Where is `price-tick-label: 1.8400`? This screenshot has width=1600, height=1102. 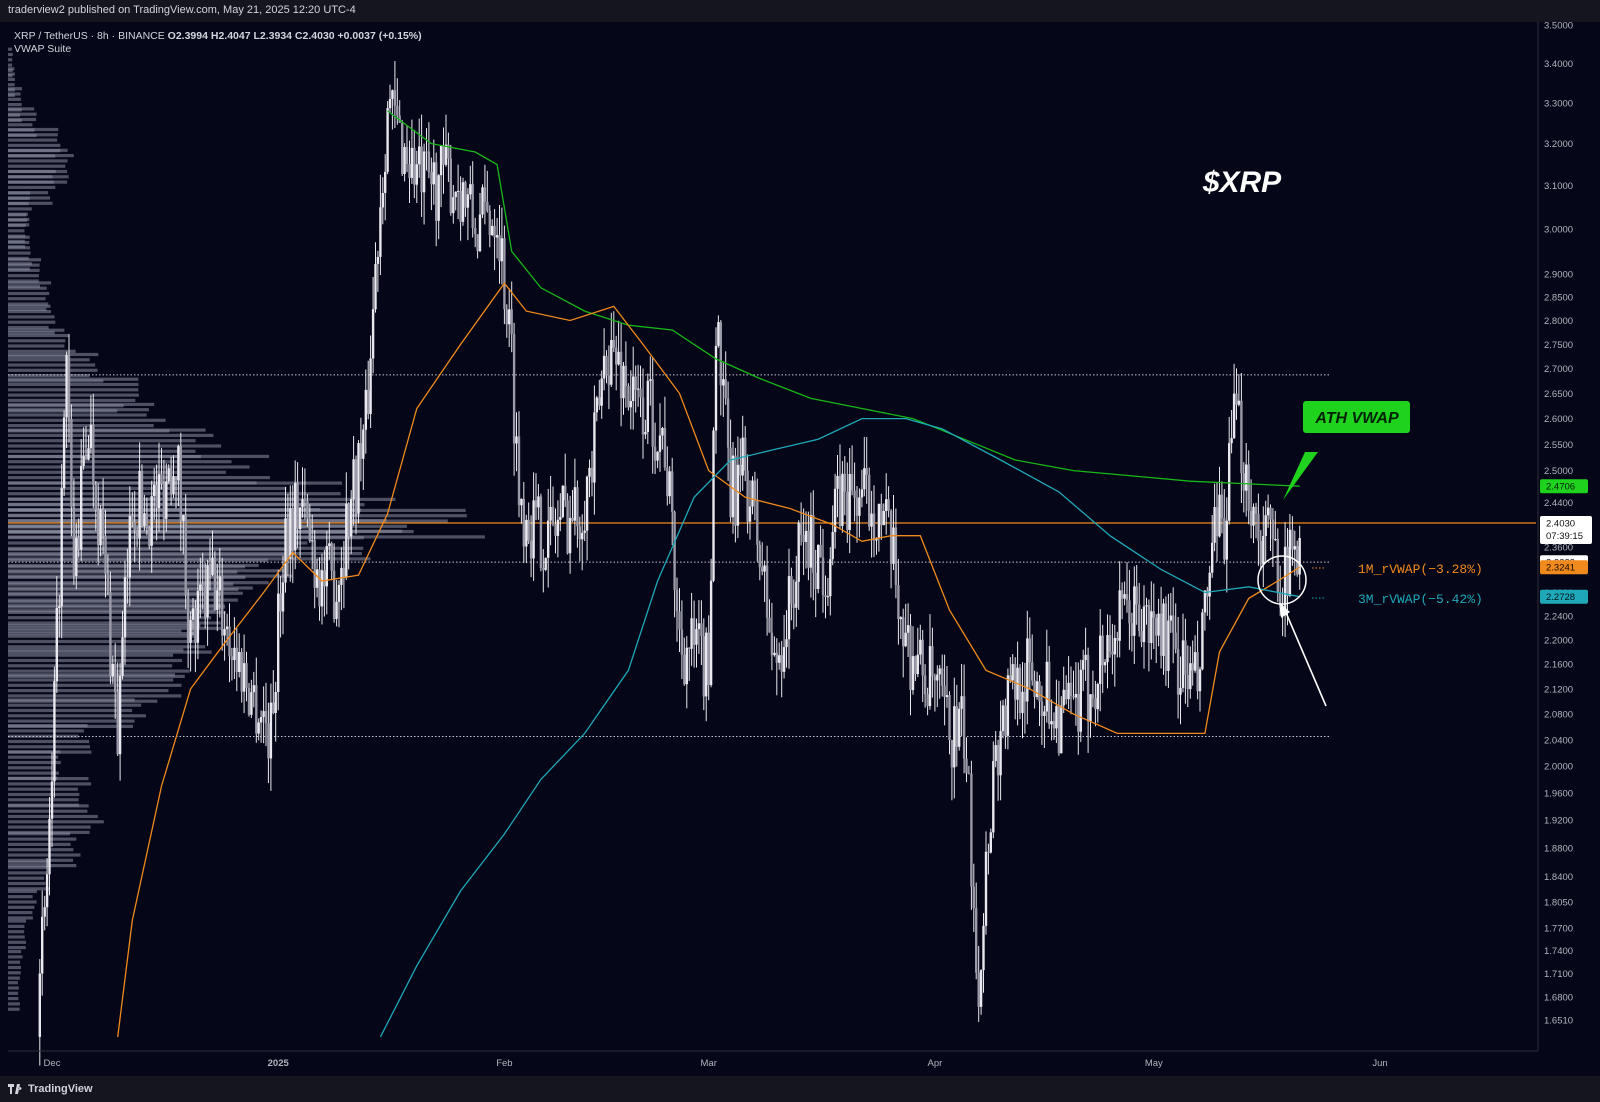 price-tick-label: 1.8400 is located at coordinates (1558, 877).